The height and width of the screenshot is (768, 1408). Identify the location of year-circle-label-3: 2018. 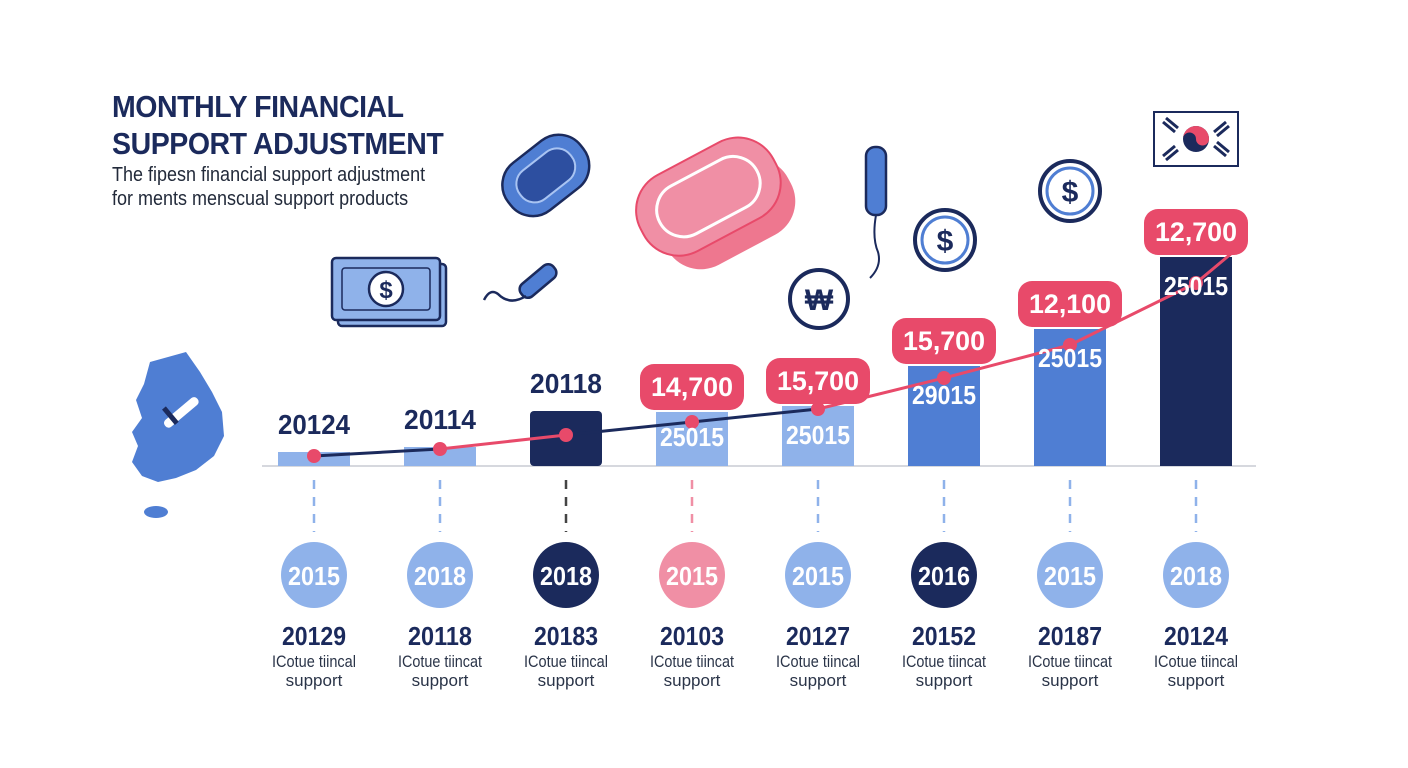
(566, 576).